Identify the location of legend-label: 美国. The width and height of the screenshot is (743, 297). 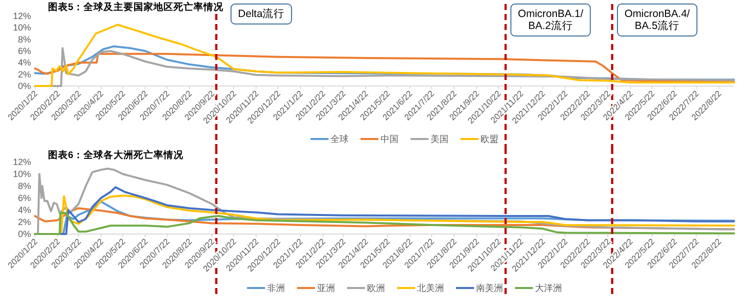
(439, 139).